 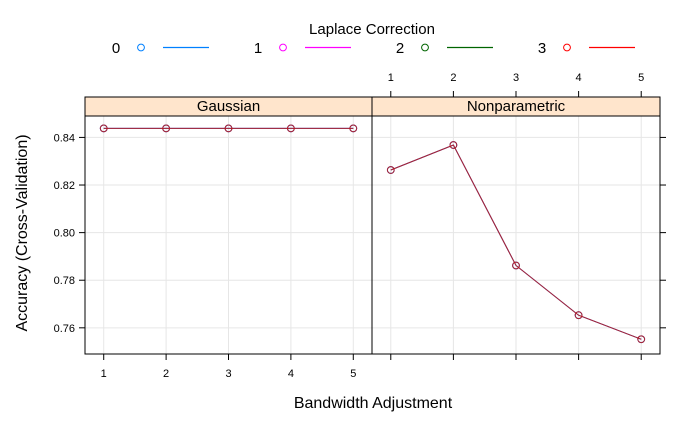 What do you see at coordinates (166, 374) in the screenshot?
I see `x-tick-label: 2` at bounding box center [166, 374].